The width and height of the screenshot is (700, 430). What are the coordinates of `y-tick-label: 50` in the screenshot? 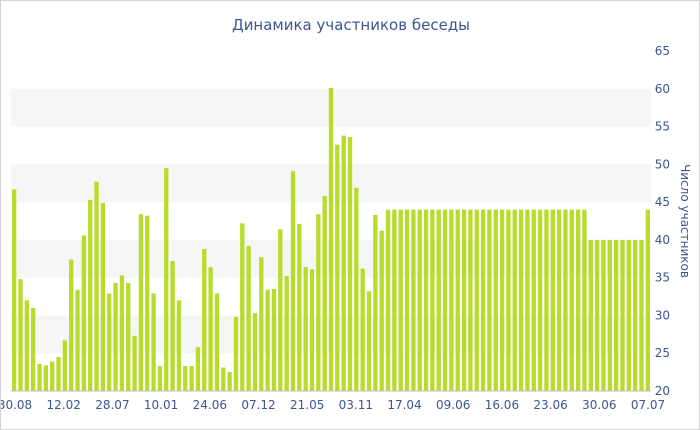 It's located at (662, 164).